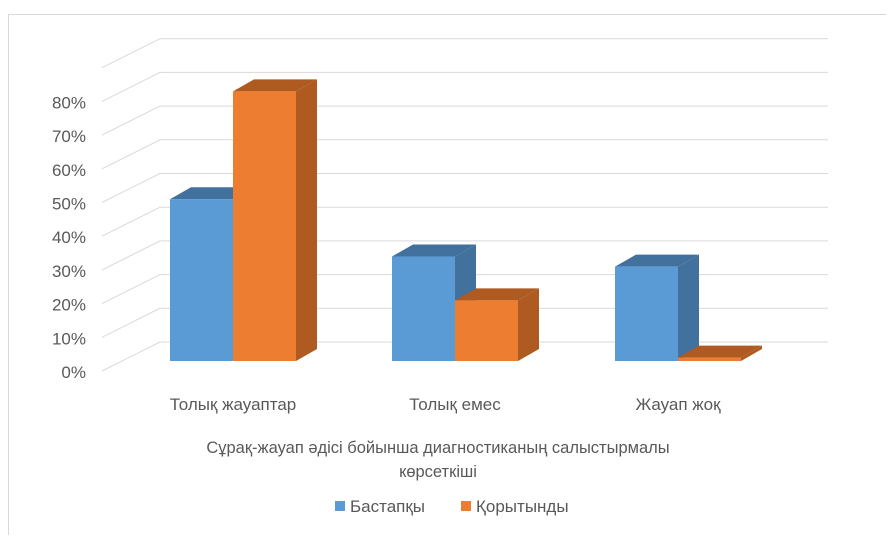  Describe the element at coordinates (522, 506) in the screenshot. I see `legend-label-series-2: Қорытынды` at that location.